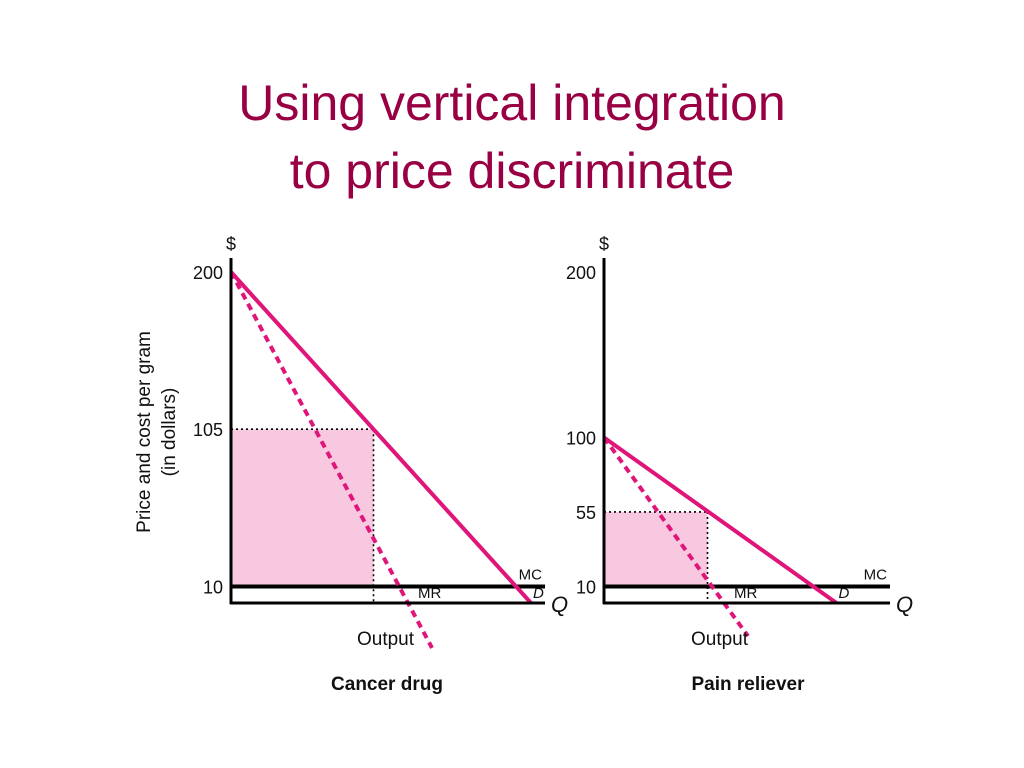 This screenshot has height=768, width=1024. What do you see at coordinates (512, 103) in the screenshot?
I see `slide-title-line-1: Using vertical integration` at bounding box center [512, 103].